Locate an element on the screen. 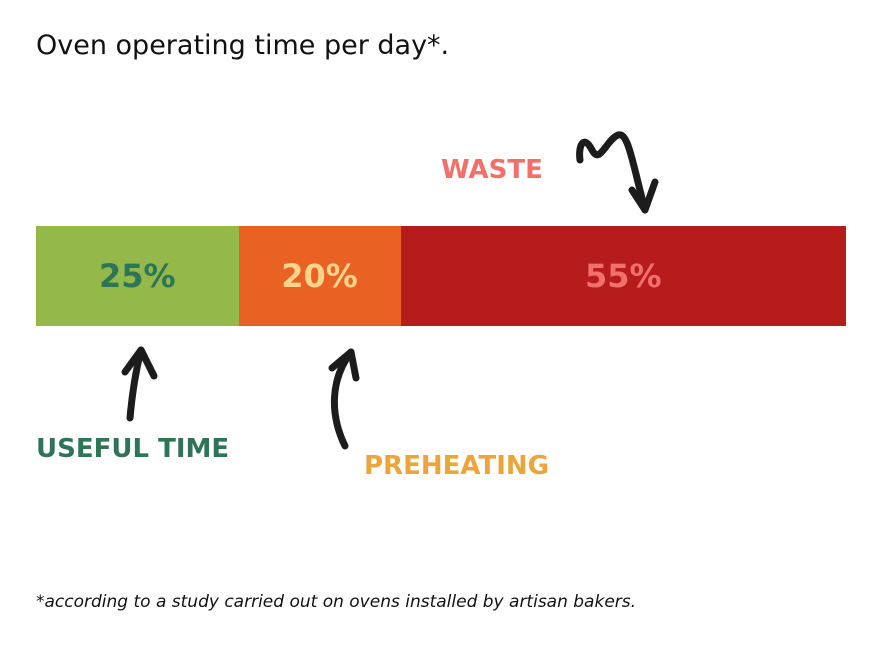 The image size is (877, 649). segment-useful-time: 25% is located at coordinates (137, 276).